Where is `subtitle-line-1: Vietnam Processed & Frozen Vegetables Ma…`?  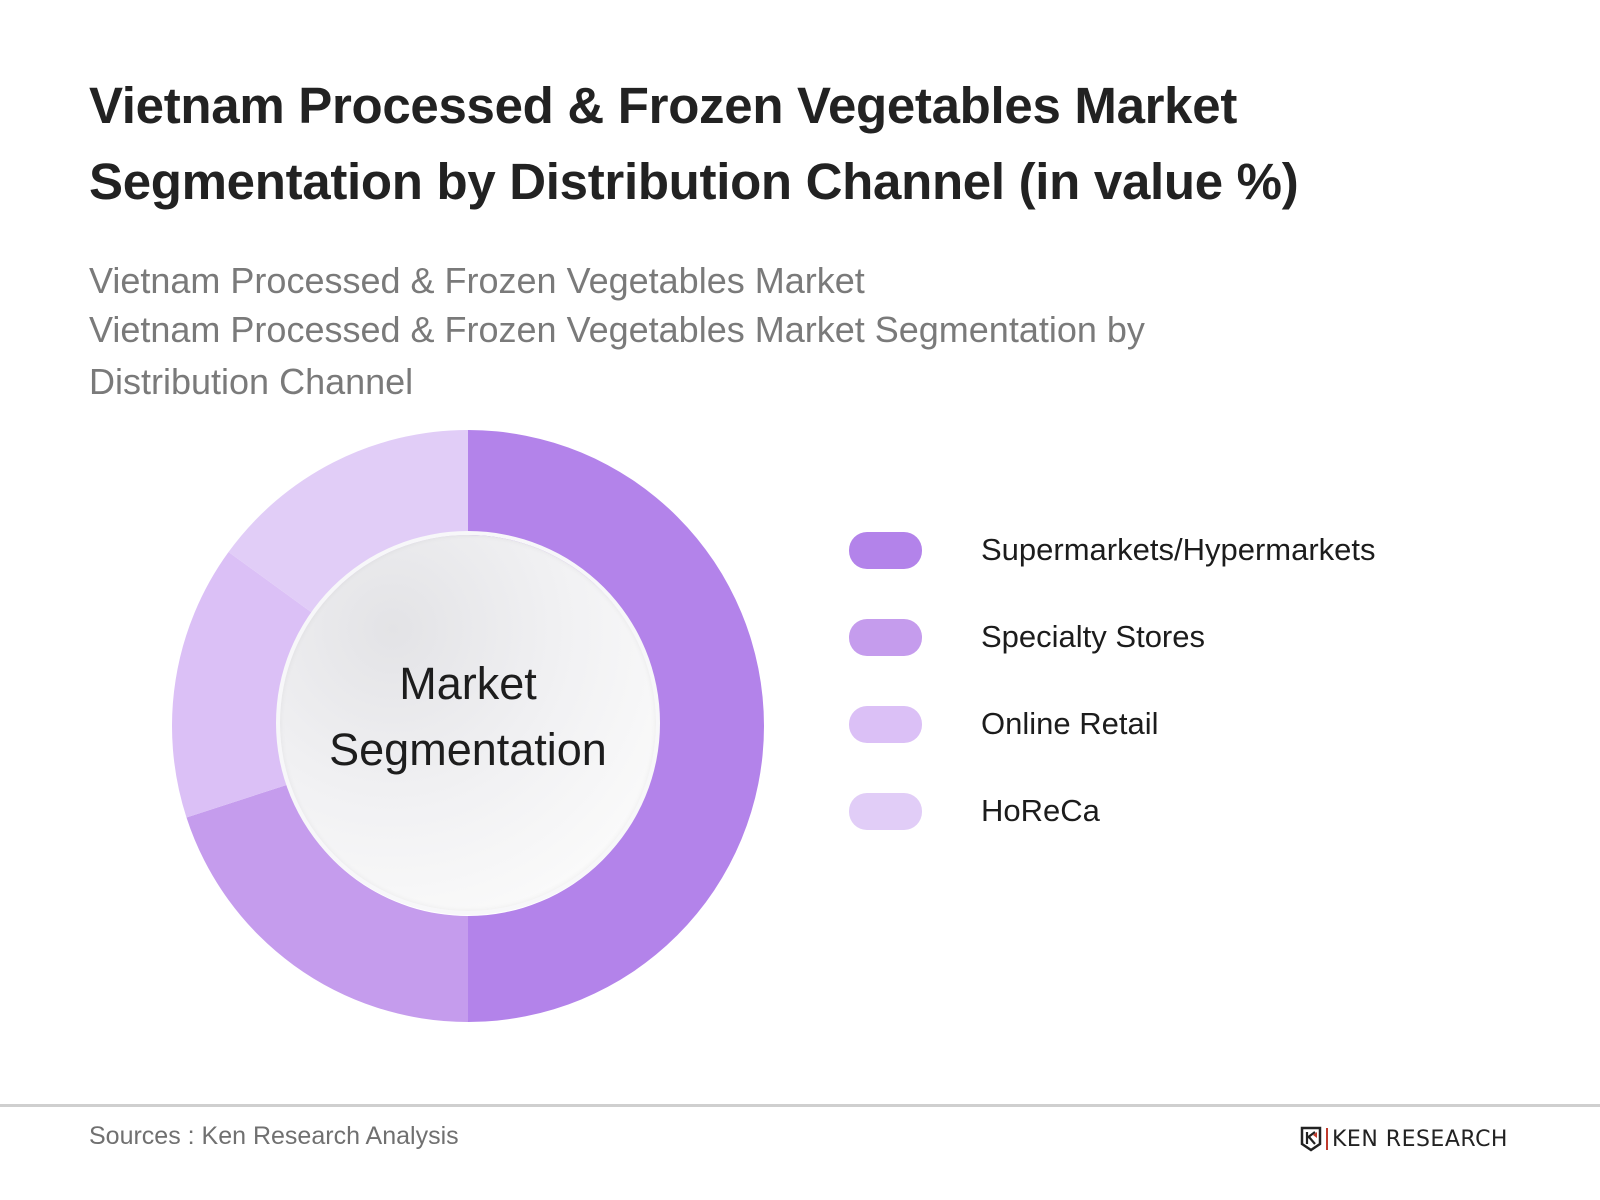
subtitle-line-1: Vietnam Processed & Frozen Vegetables Ma… is located at coordinates (477, 280).